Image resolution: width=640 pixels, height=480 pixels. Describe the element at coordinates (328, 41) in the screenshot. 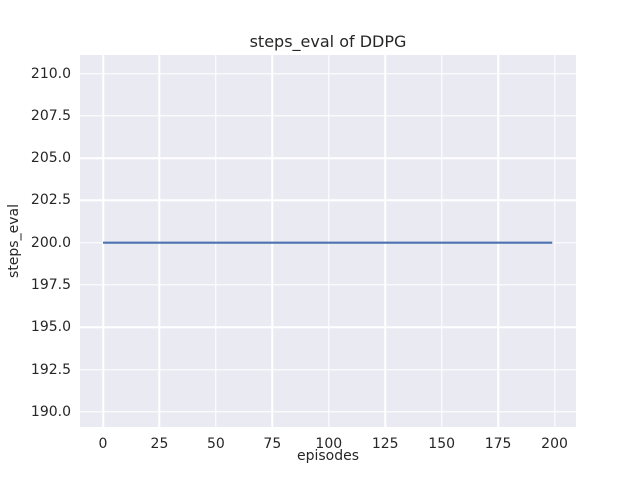

I see `chart-title: steps_eval of DDPG` at that location.